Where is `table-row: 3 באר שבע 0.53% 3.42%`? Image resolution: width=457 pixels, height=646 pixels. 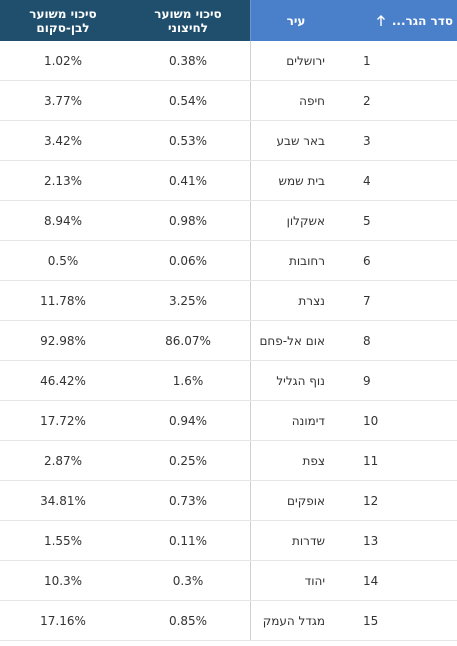
table-row: 3 באר שבע 0.53% 3.42% is located at coordinates (228, 140).